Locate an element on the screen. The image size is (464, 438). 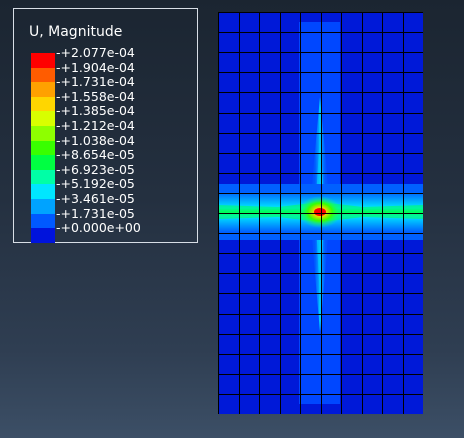
legend-label: -+2.077e-04 is located at coordinates (95, 52).